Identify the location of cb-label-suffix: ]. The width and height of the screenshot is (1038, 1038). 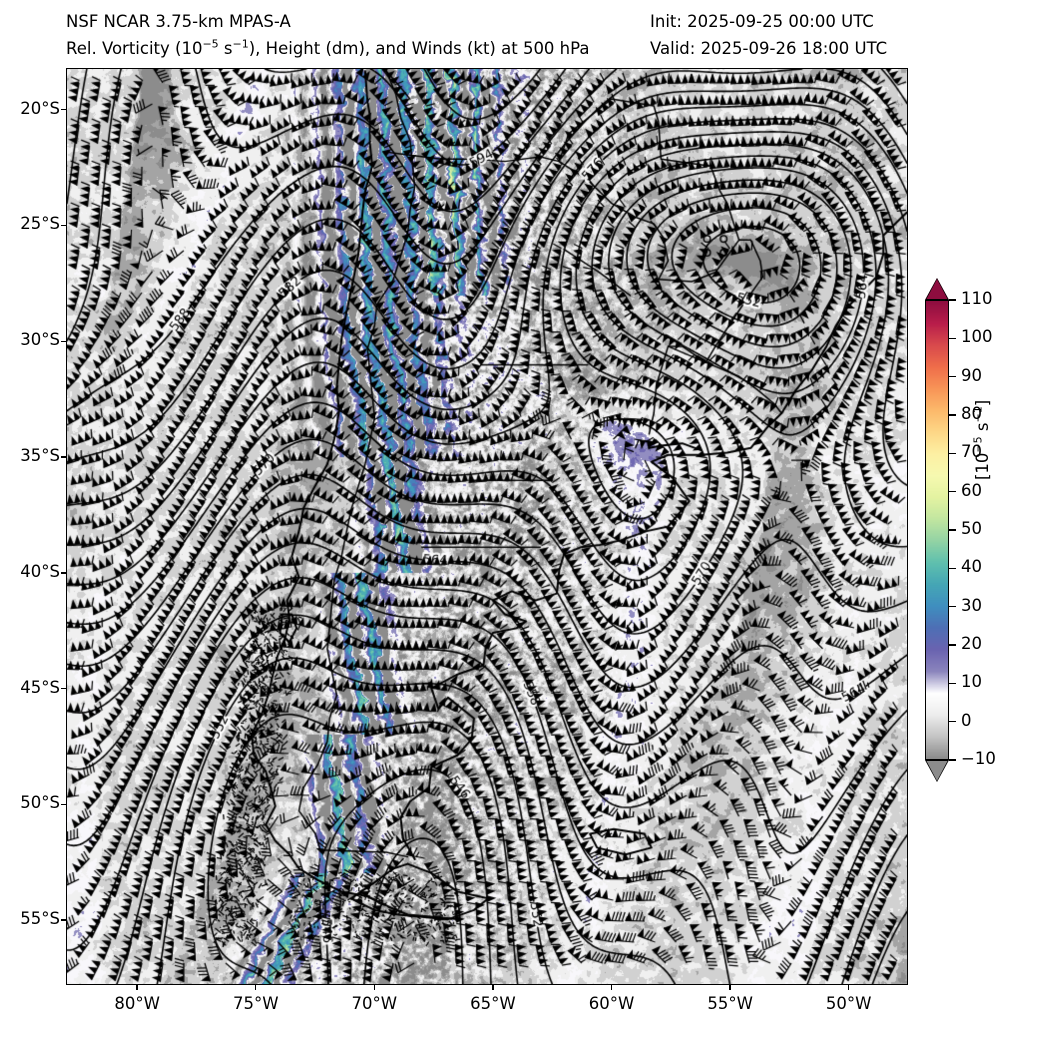
(982, 403).